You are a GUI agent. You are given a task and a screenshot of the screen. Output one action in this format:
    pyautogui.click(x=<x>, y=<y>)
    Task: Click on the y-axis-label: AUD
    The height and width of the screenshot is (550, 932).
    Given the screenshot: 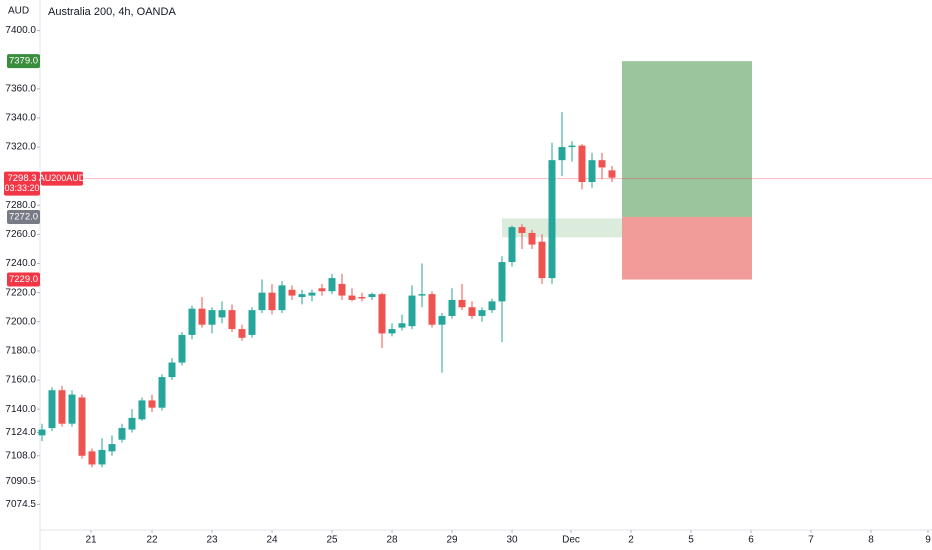 What is the action you would take?
    pyautogui.click(x=18, y=11)
    